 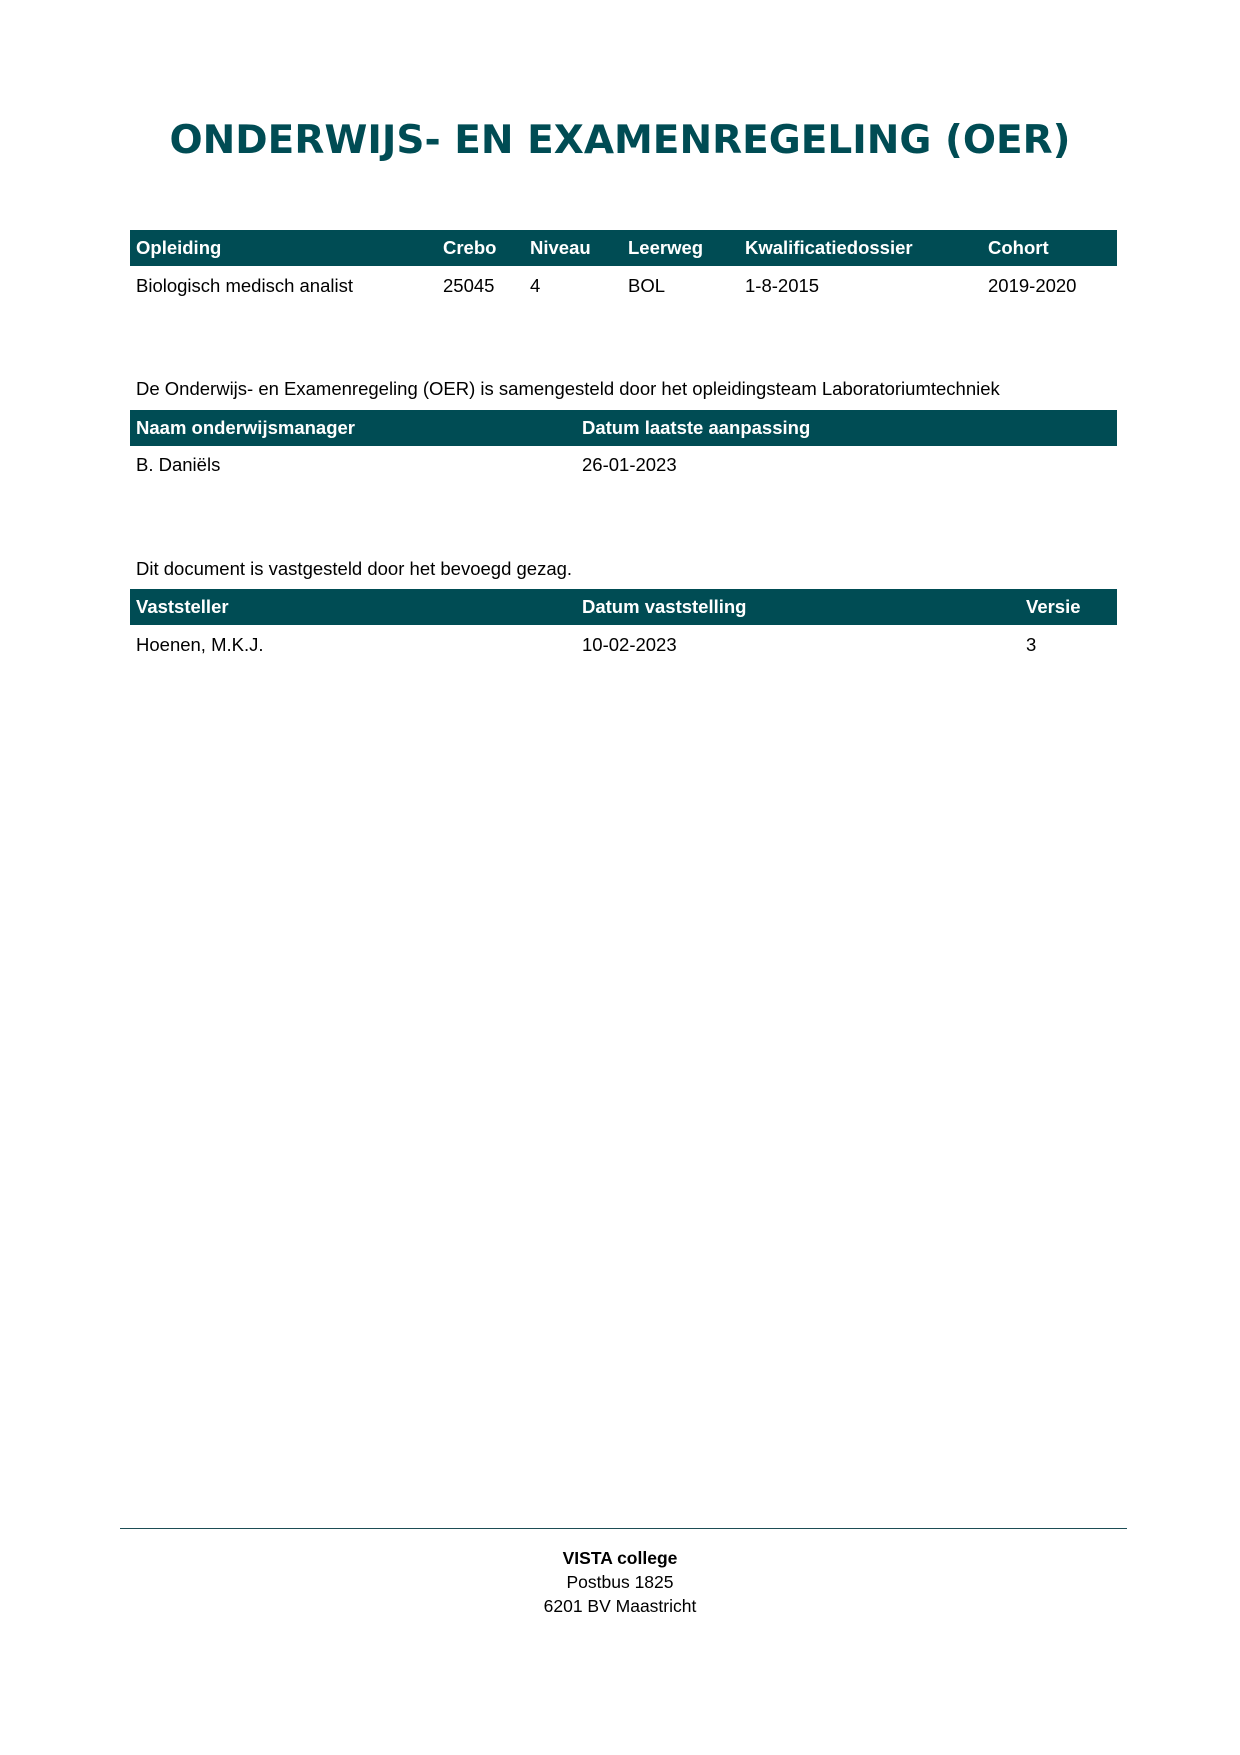 I want to click on col-header: Kwalificatiedossier, so click(x=829, y=247).